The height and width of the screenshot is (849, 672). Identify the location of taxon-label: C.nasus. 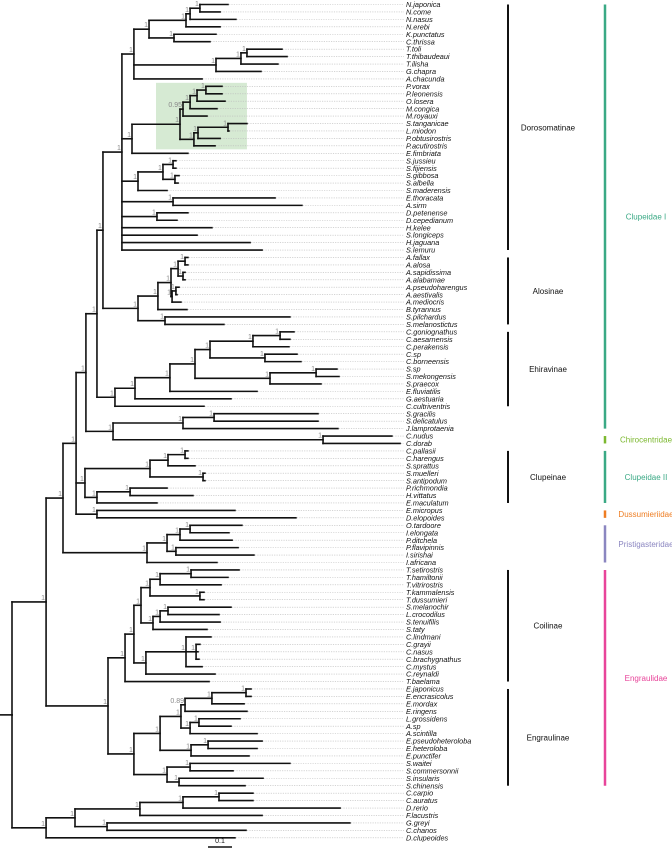
(419, 651).